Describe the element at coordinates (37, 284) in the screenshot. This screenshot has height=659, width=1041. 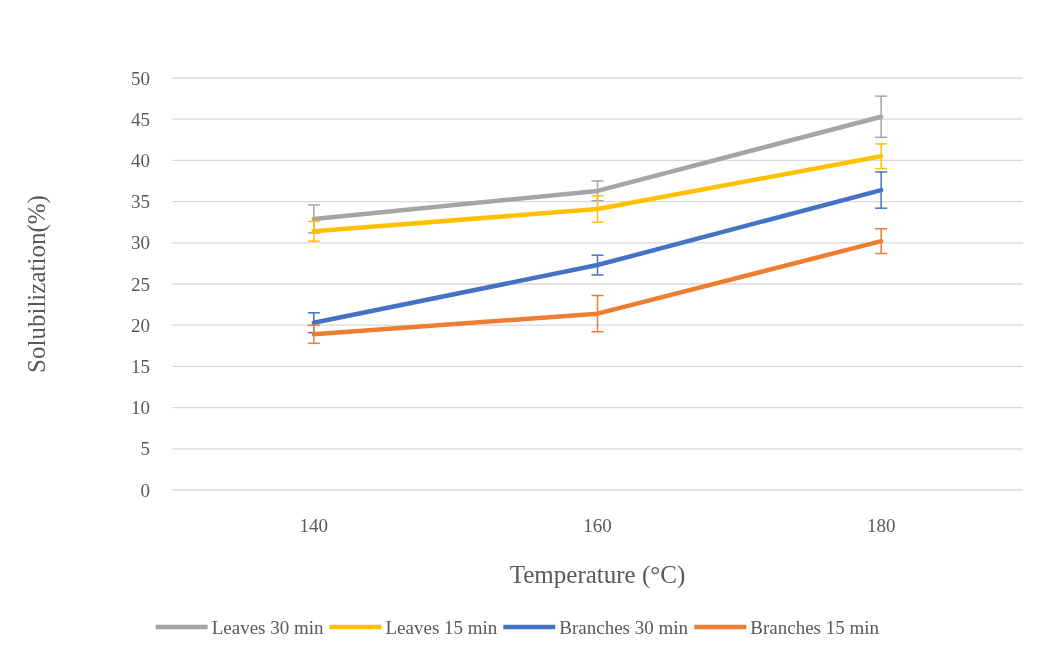
I see `y-axis-title: Solubilization(%)` at that location.